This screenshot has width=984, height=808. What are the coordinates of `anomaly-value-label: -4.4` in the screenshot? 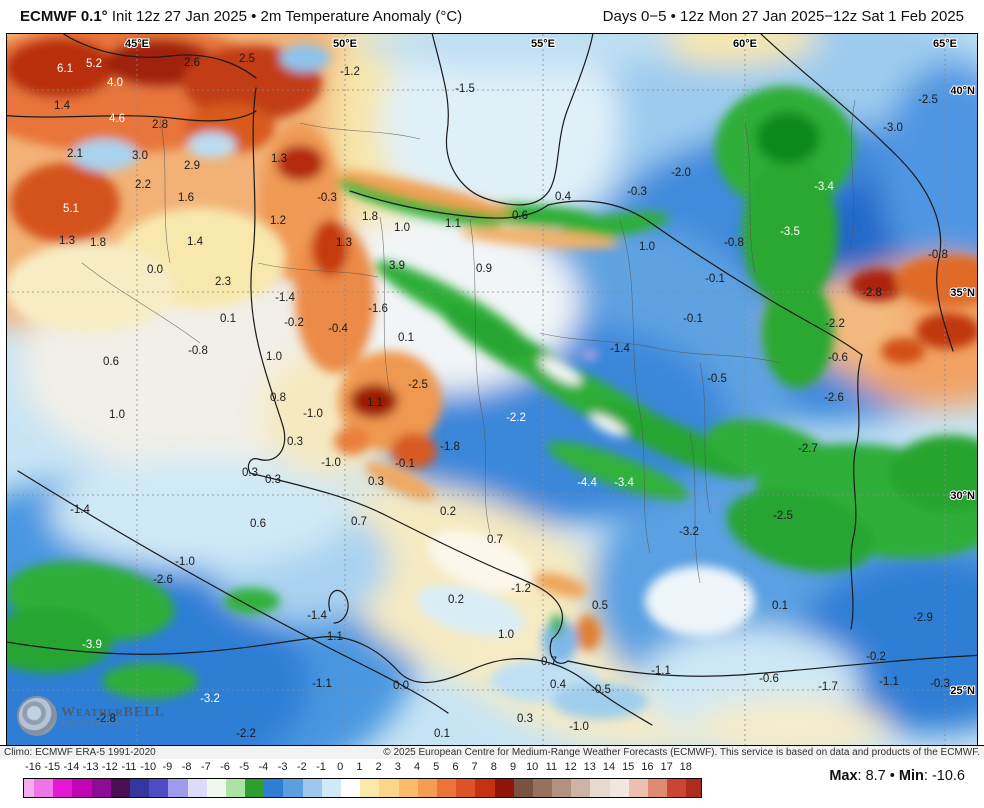 It's located at (587, 483).